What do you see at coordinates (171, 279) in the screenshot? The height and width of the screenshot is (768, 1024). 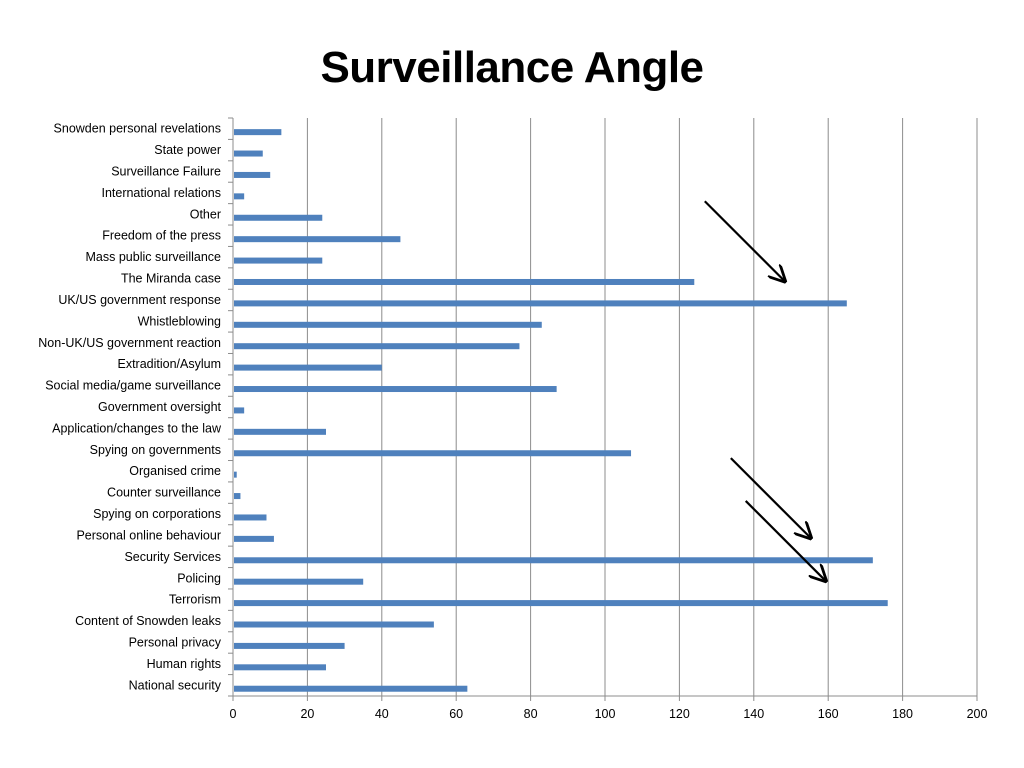 I see `category-label: The Miranda case` at bounding box center [171, 279].